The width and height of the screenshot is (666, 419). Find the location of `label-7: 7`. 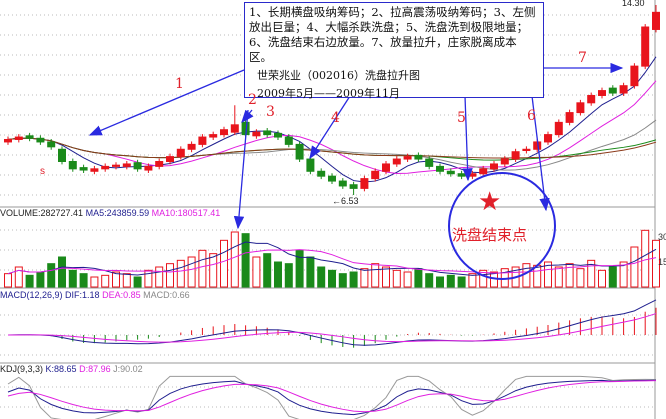

label-7: 7 is located at coordinates (582, 58).